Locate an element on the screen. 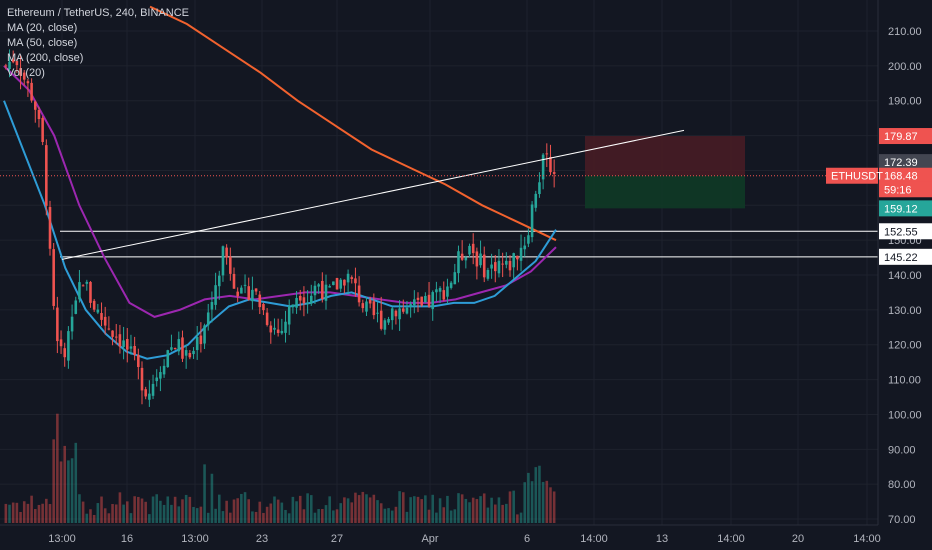 Image resolution: width=932 pixels, height=550 pixels. legend-ma20: MA (20, close) is located at coordinates (42, 28).